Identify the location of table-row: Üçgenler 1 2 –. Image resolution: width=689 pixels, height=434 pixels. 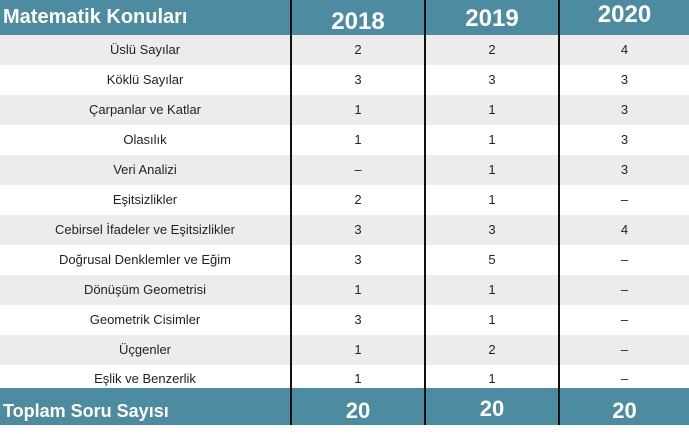
(344, 350).